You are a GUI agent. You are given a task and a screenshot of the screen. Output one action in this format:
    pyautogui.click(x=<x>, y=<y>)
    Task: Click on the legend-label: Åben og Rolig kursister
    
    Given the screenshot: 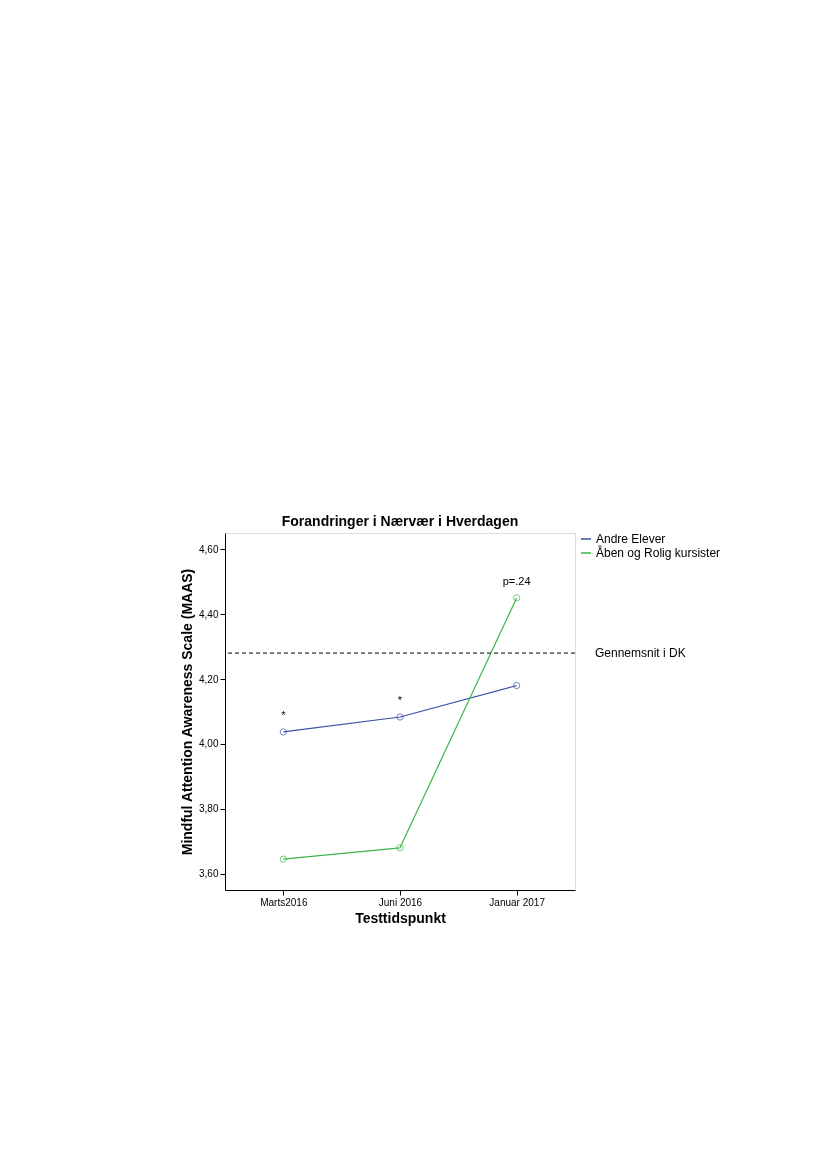 What is the action you would take?
    pyautogui.click(x=658, y=552)
    